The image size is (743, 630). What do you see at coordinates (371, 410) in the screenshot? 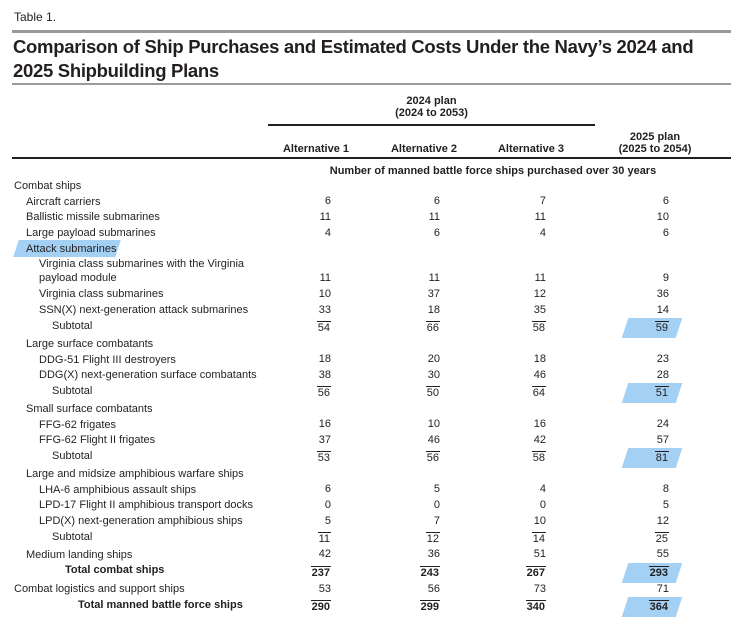
I see `table-group-row: Small surface combatants` at bounding box center [371, 410].